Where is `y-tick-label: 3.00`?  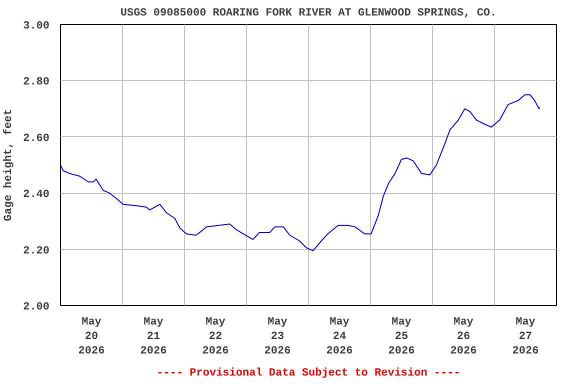 y-tick-label: 3.00 is located at coordinates (36, 26).